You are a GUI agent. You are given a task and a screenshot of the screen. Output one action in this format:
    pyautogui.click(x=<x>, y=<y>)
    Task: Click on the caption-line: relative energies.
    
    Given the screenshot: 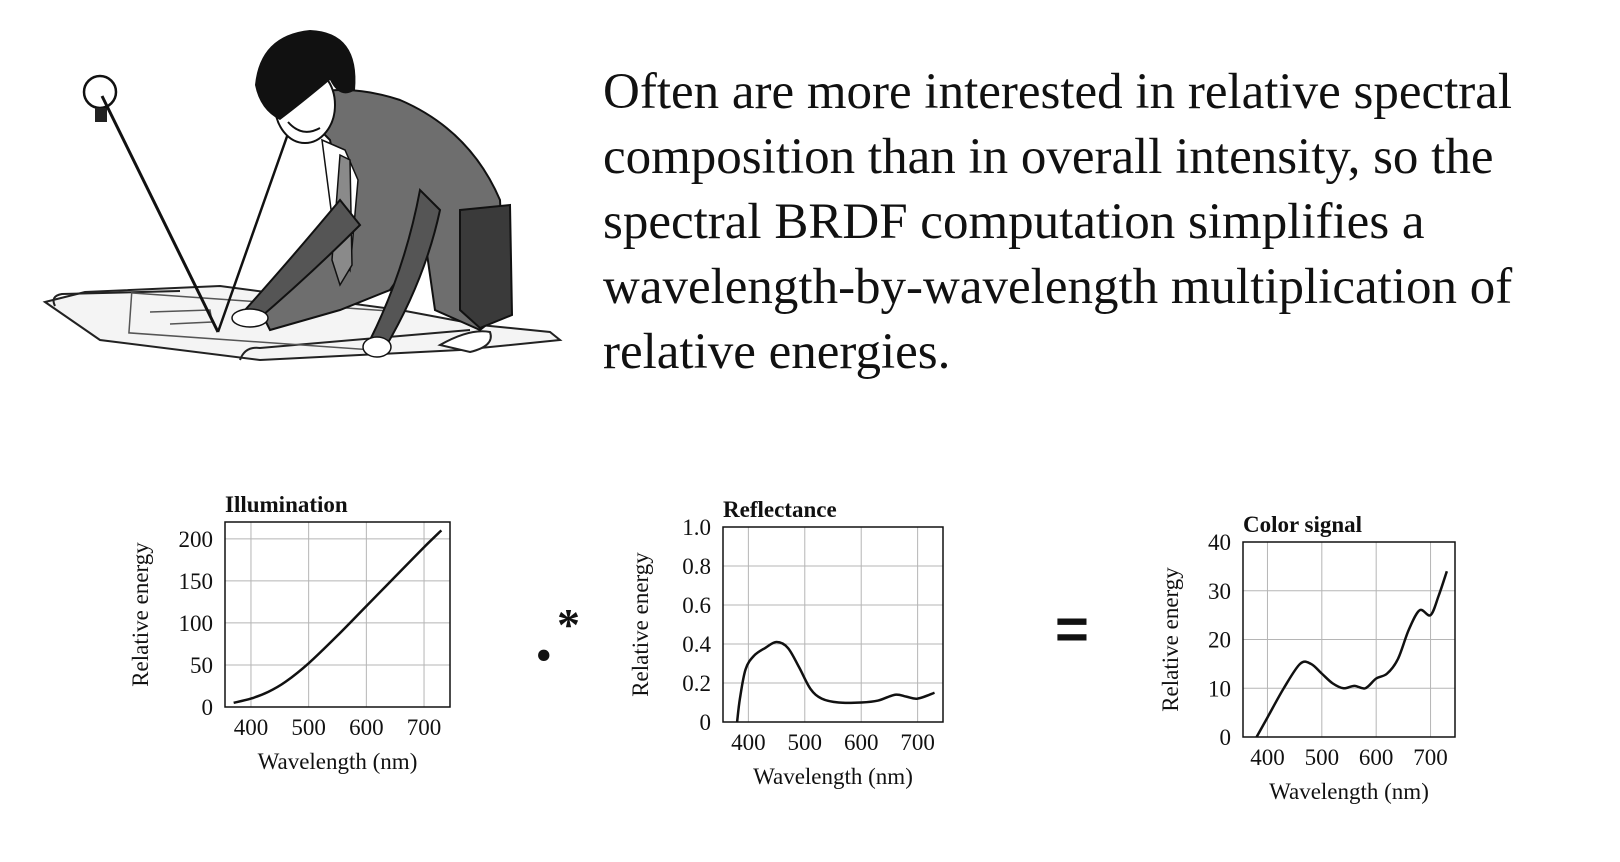 What is the action you would take?
    pyautogui.click(x=777, y=352)
    